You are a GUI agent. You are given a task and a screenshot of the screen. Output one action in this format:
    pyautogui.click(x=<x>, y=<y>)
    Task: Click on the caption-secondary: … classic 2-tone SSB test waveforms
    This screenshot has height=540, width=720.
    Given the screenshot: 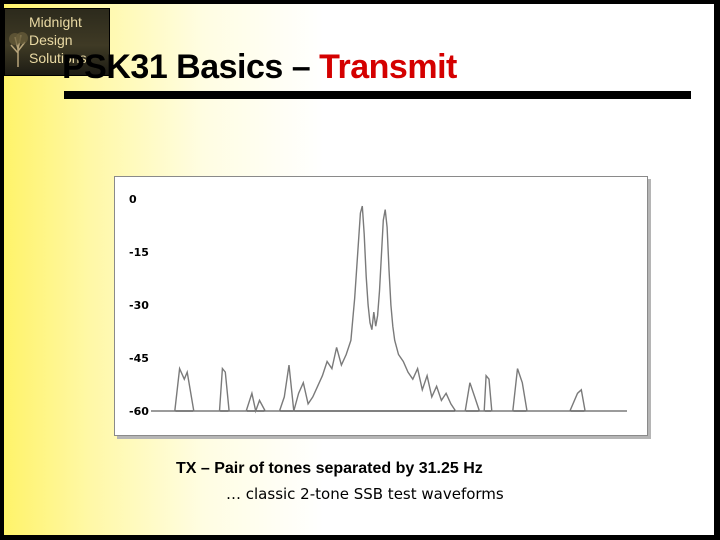 What is the action you would take?
    pyautogui.click(x=365, y=494)
    